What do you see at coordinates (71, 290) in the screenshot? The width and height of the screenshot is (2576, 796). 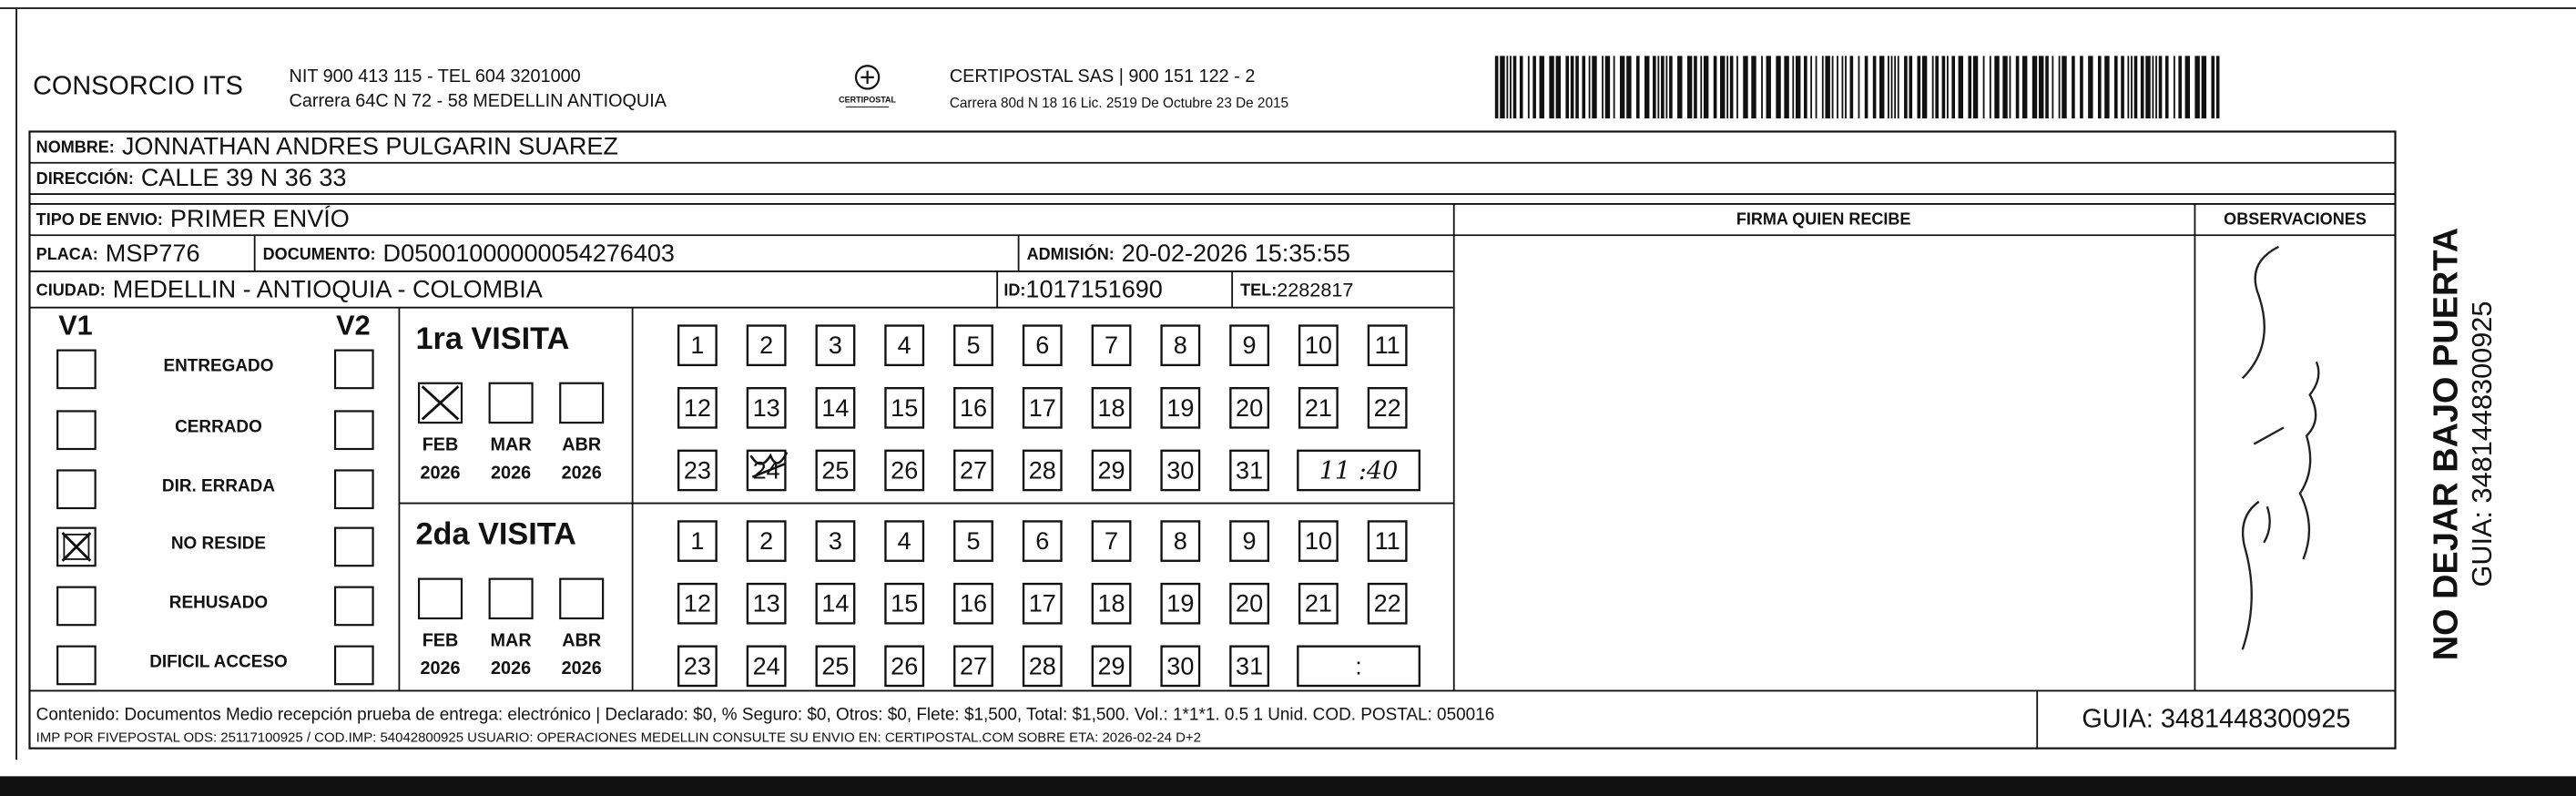 I see `field-label: CIUDAD:` at bounding box center [71, 290].